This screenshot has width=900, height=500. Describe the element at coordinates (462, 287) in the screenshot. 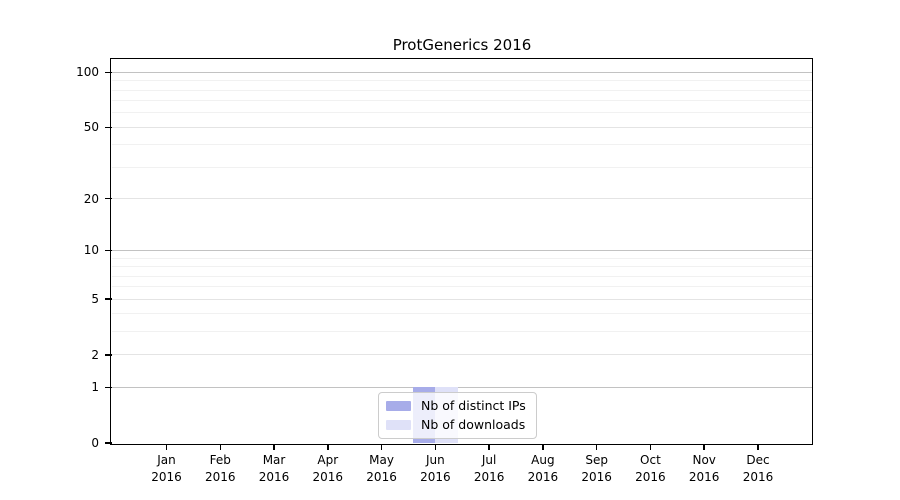

I see `gridline-y6` at that location.